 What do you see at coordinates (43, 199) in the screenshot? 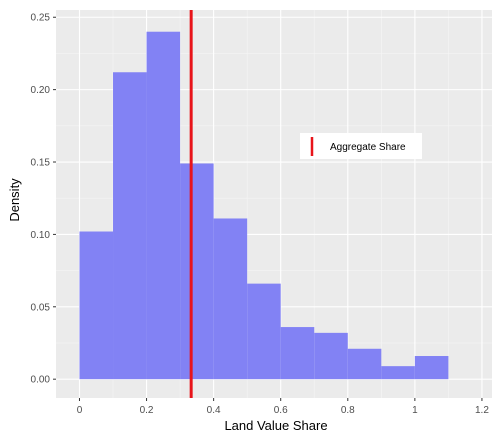
I see `y-axis: 0.00 0.05 0.10 0.15 0.20 0.25` at bounding box center [43, 199].